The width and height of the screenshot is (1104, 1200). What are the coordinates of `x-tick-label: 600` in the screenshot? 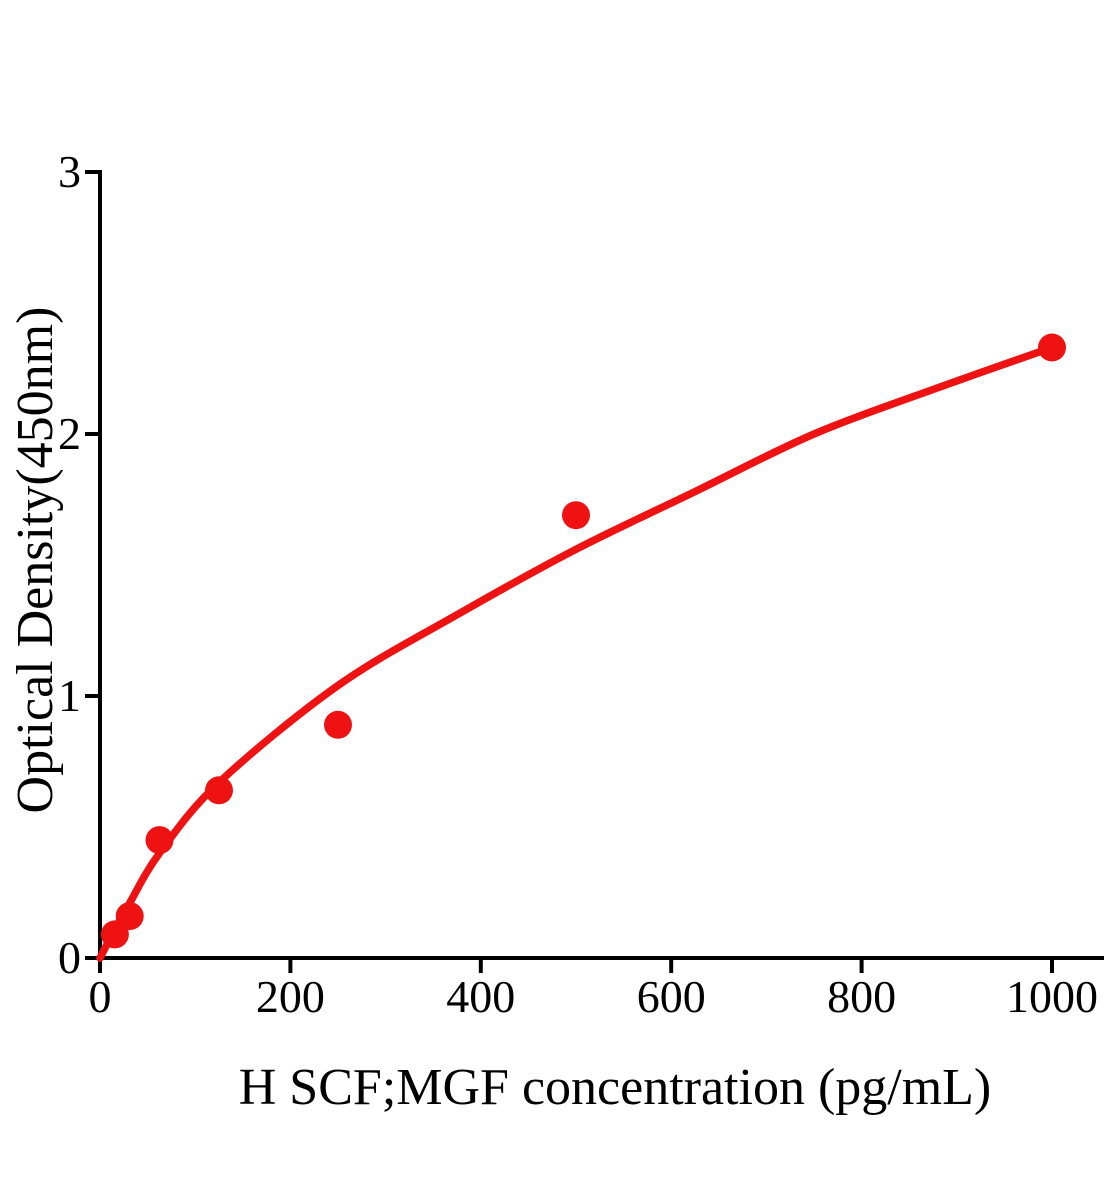 It's located at (671, 996).